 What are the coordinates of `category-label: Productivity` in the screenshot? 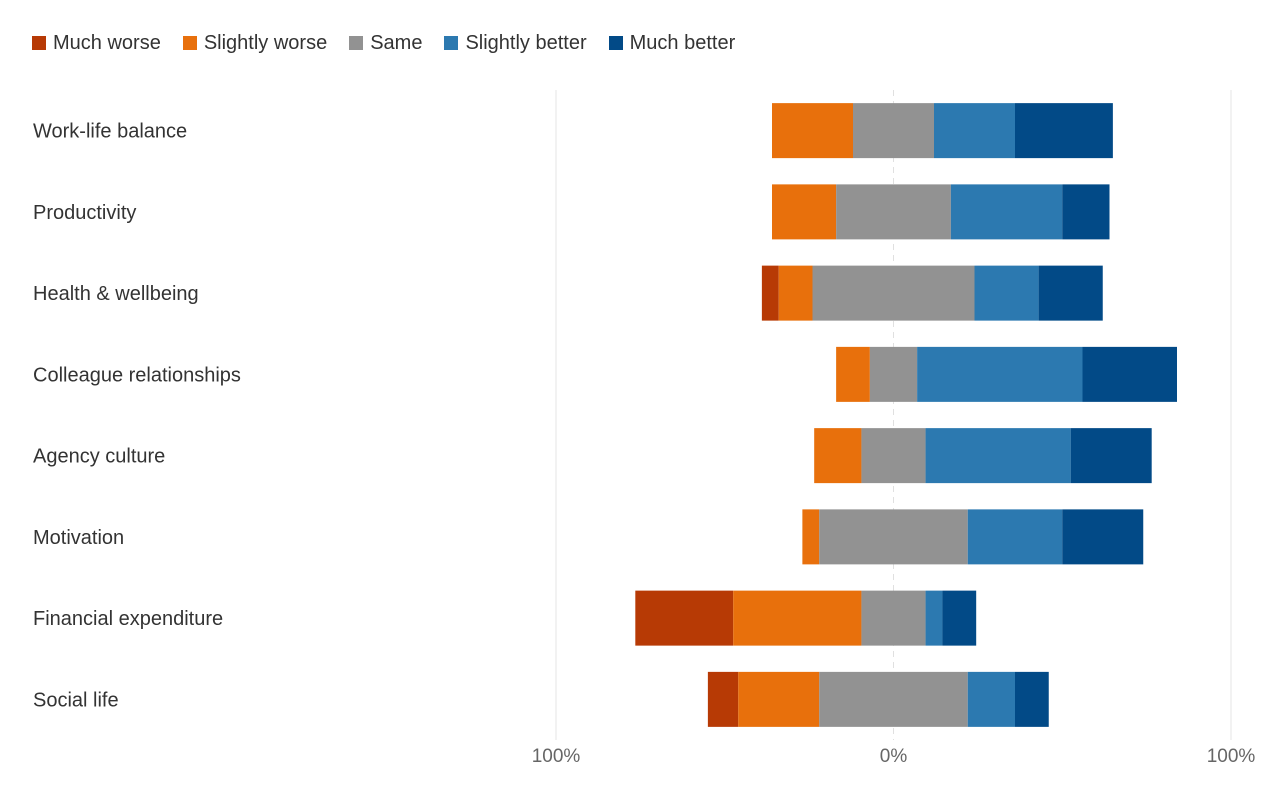 It's located at (84, 213).